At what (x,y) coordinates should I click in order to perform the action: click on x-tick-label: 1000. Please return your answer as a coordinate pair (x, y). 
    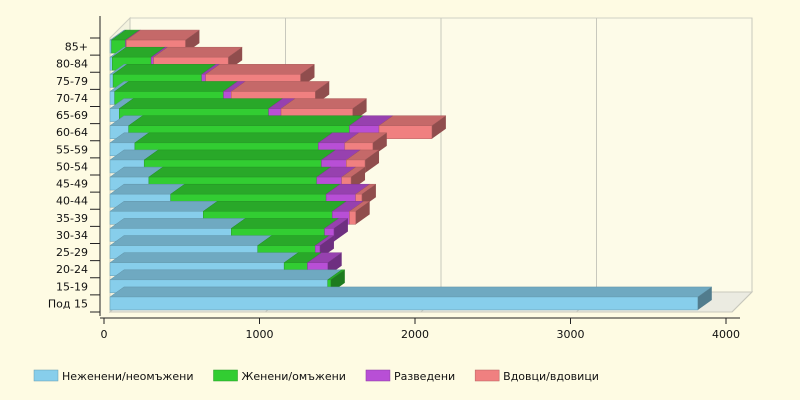
    Looking at the image, I should click on (260, 334).